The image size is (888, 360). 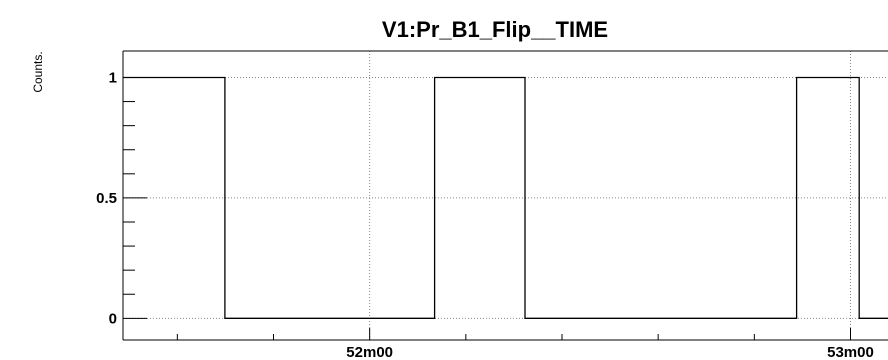 I want to click on y-tick-label: 1, so click(x=113, y=77).